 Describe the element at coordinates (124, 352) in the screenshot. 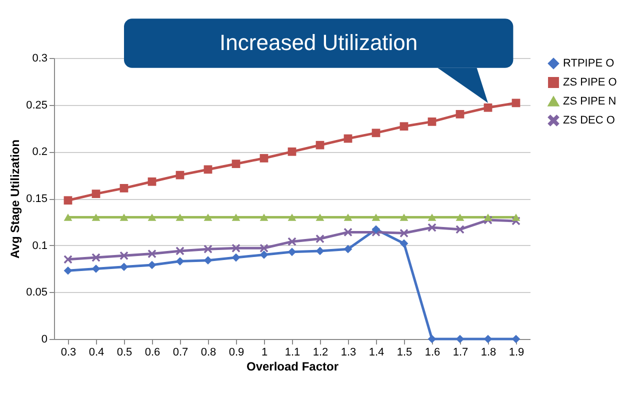

I see `x-tick-label: 0.5` at that location.